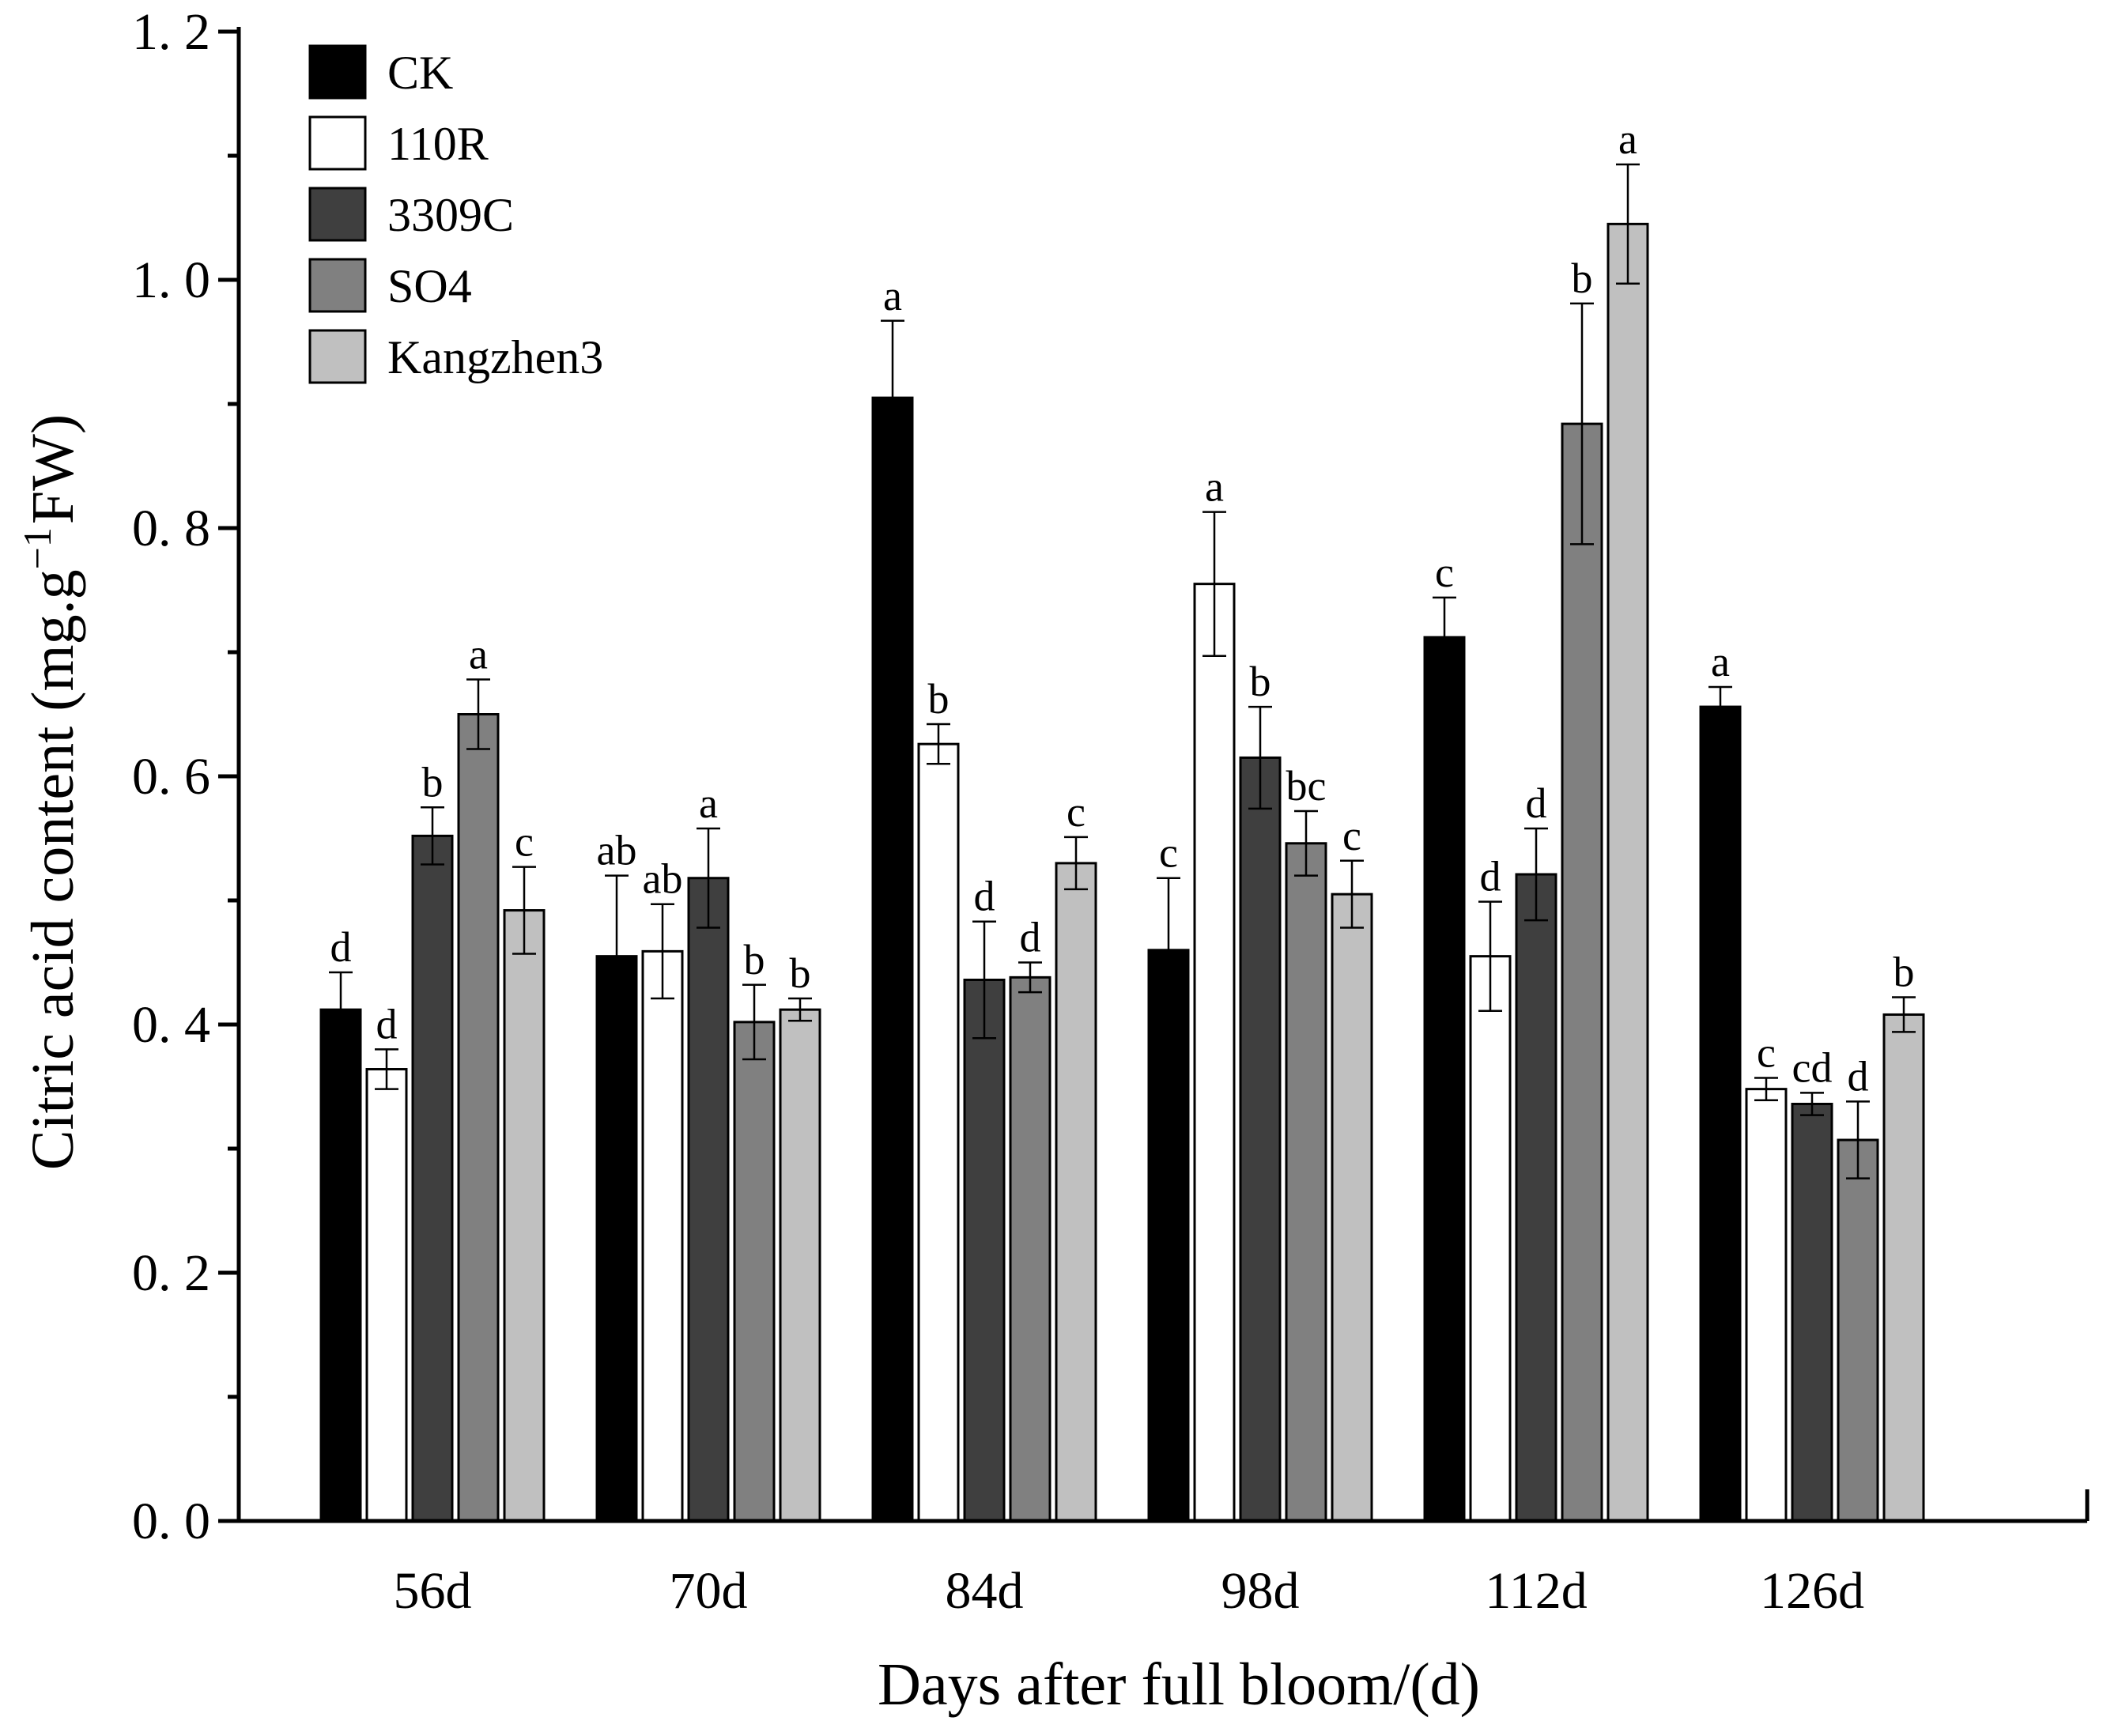 This screenshot has height=1736, width=2103. I want to click on legend-label-ck: CK, so click(420, 73).